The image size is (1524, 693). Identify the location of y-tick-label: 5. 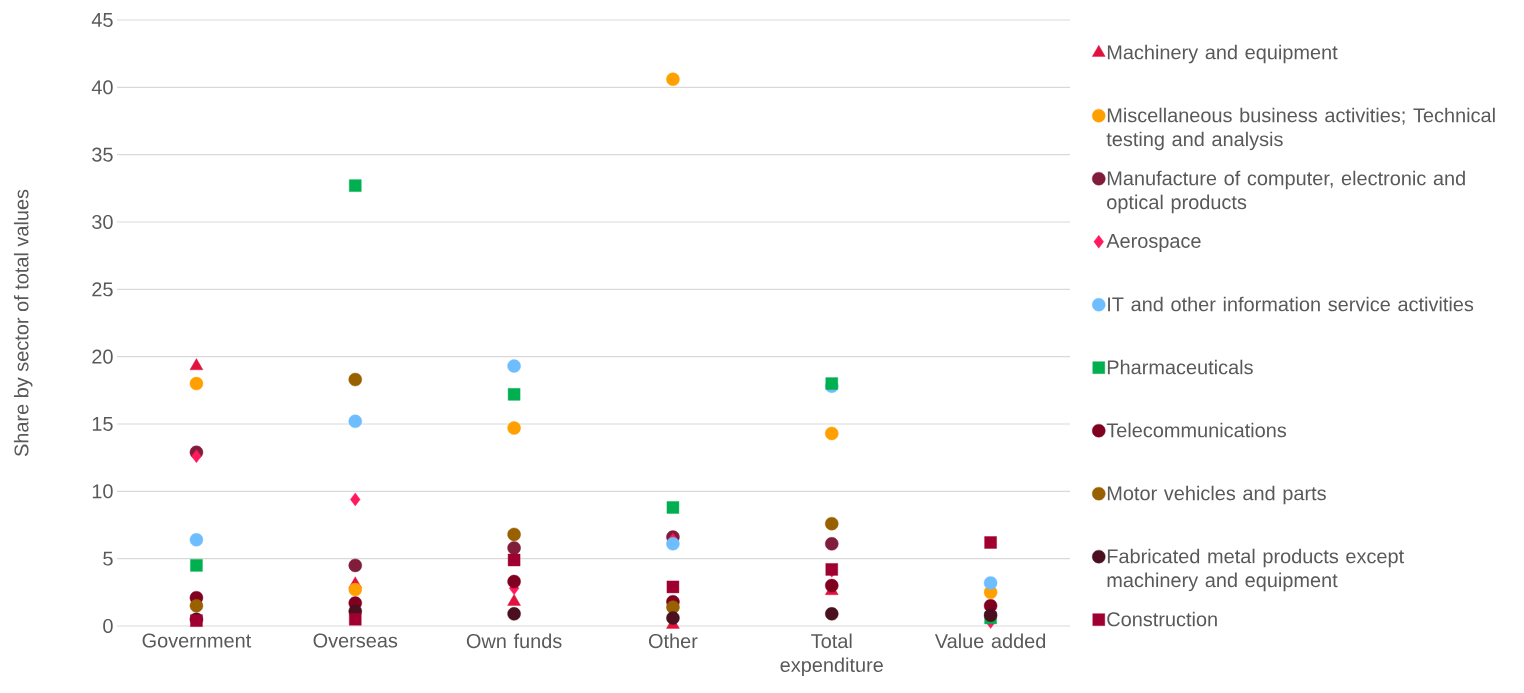
(108, 558).